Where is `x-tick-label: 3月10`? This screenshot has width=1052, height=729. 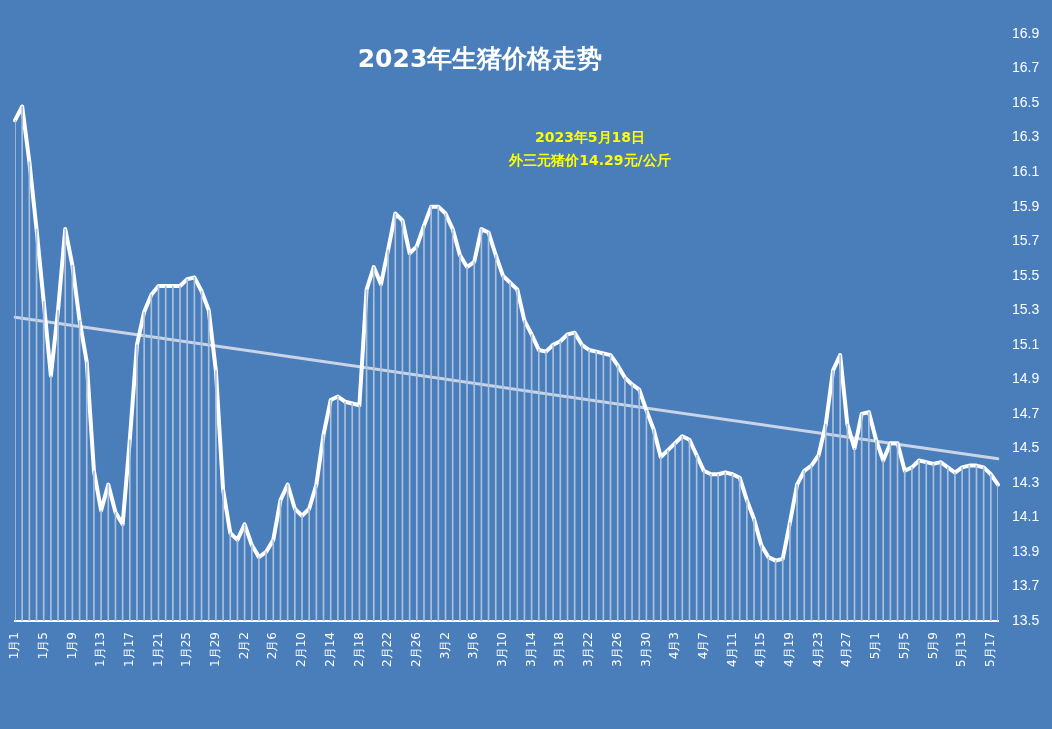
x-tick-label: 3月10 is located at coordinates (502, 649).